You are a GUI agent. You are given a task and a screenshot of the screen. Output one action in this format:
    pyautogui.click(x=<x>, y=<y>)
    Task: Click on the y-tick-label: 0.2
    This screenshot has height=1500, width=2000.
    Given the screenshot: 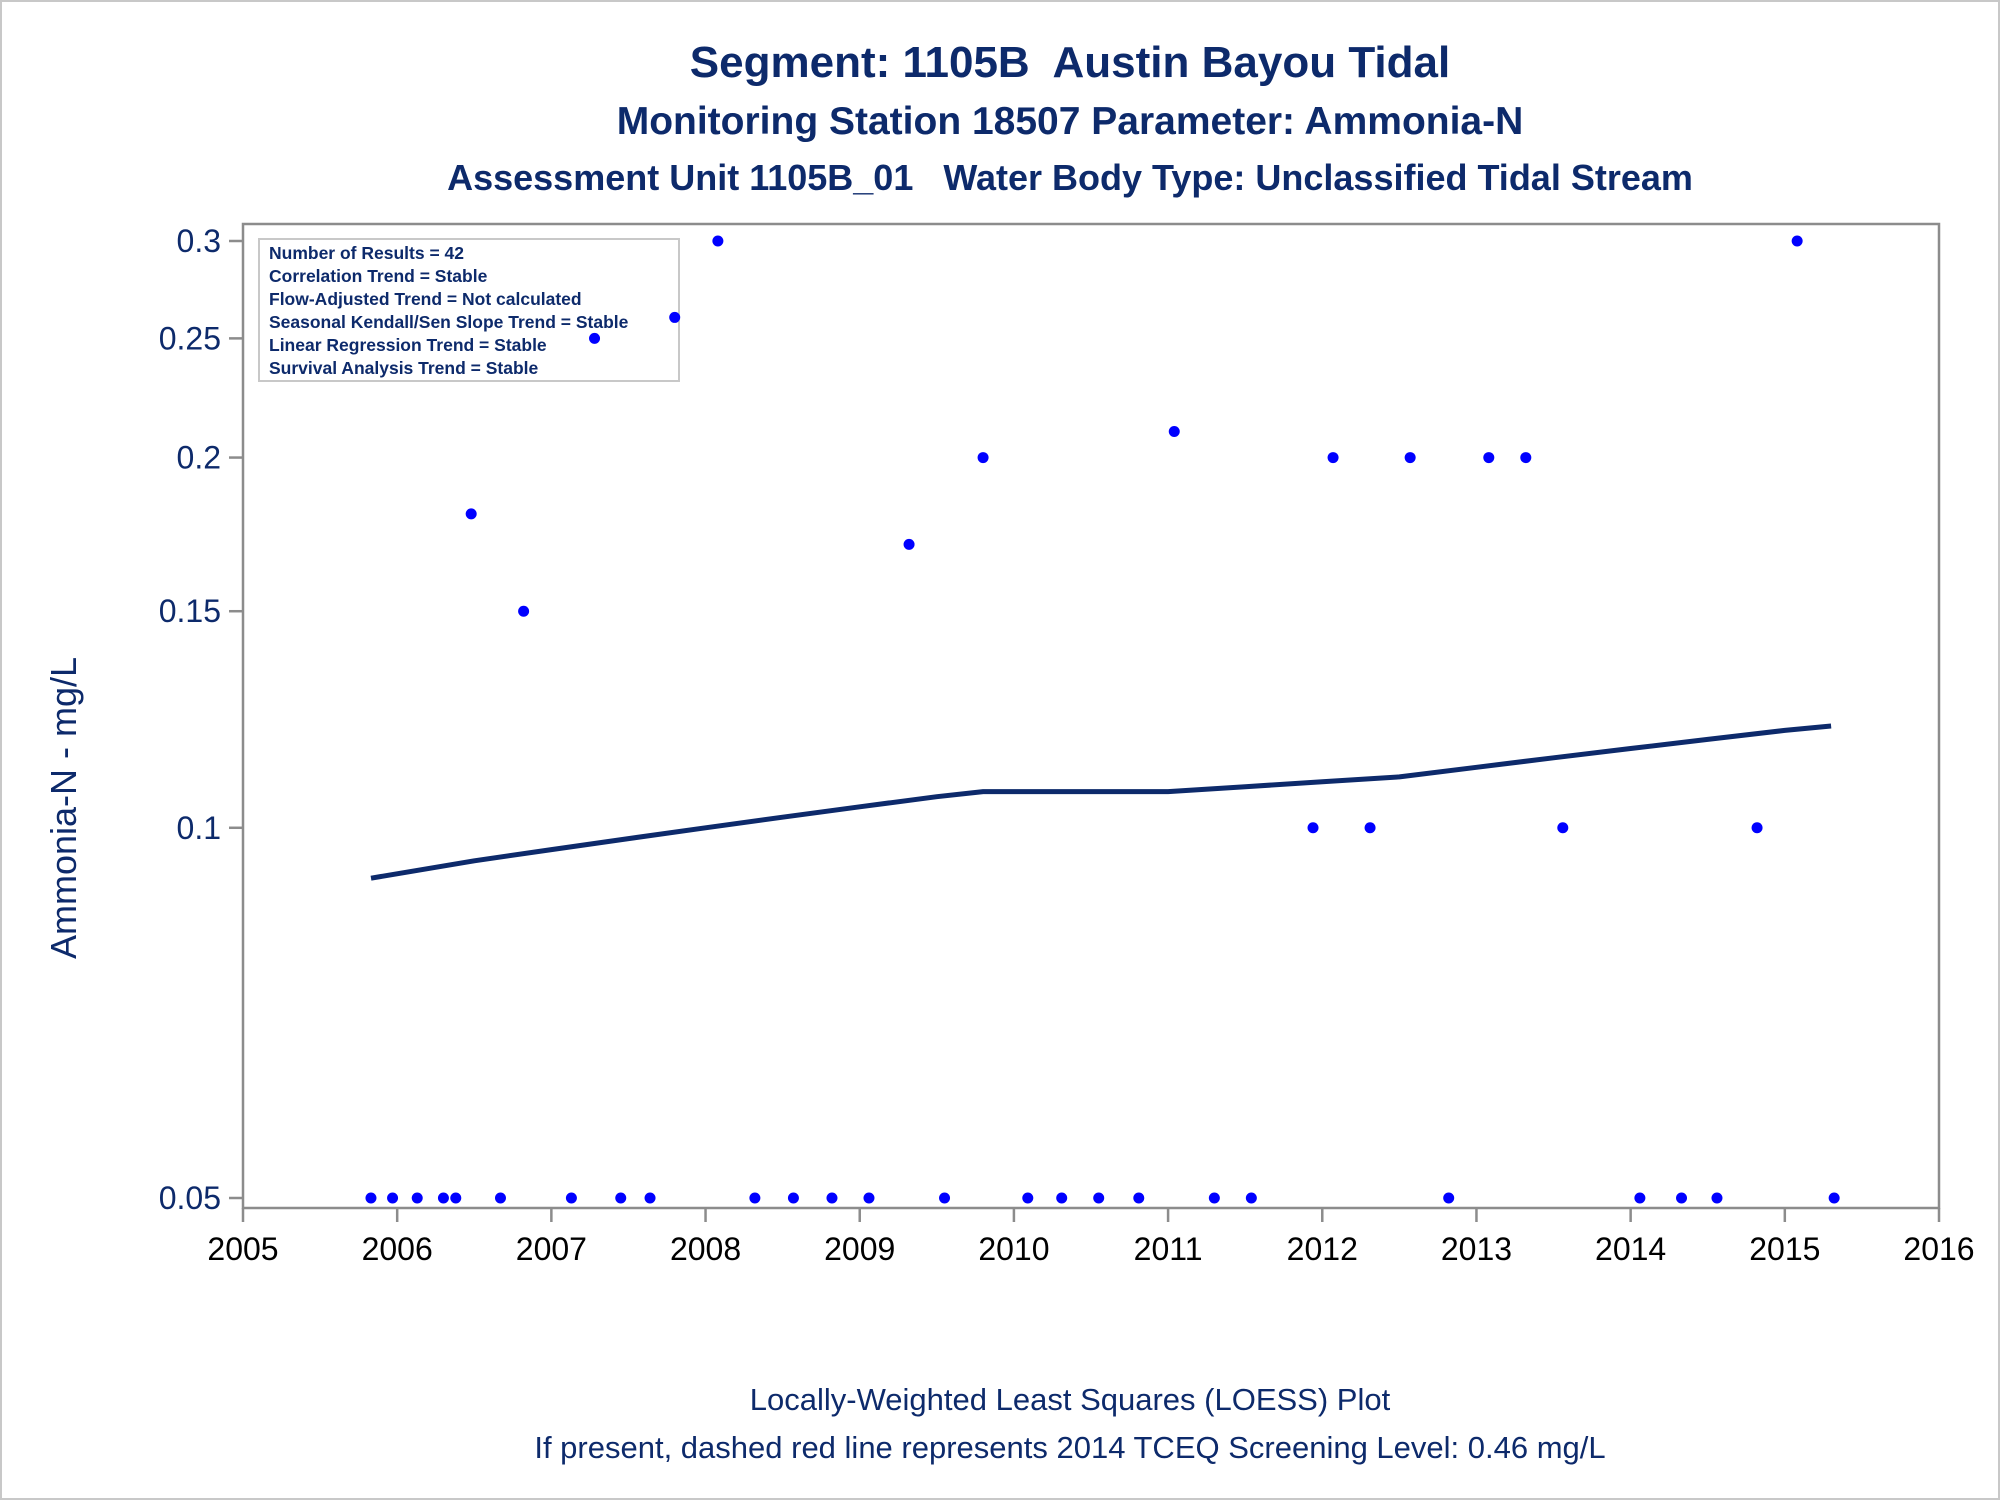 What is the action you would take?
    pyautogui.click(x=199, y=458)
    